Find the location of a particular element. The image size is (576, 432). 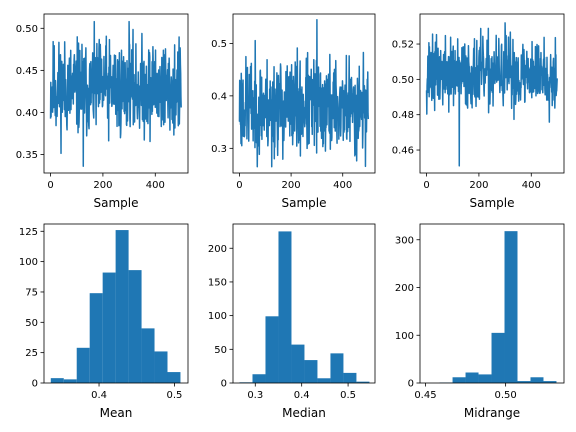

mean-trace-plot-area: 0 200 400 0.35 0.40 0.45 0.50 is located at coordinates (102, 102).